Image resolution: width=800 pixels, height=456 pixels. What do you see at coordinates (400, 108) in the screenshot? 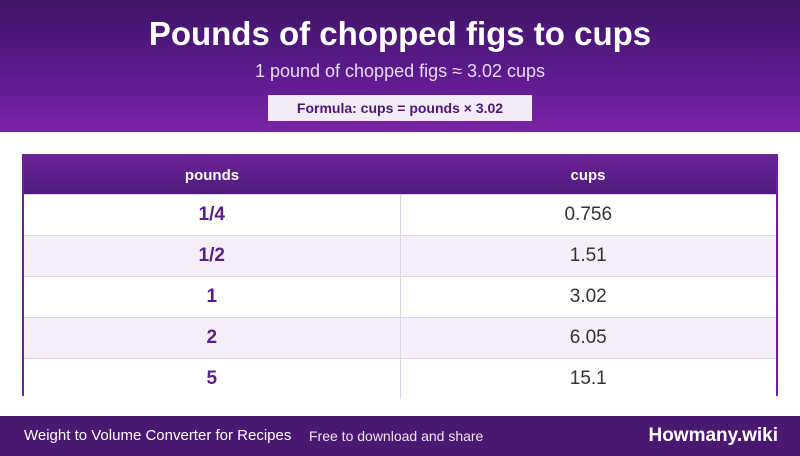
I see `formula-box: Formula: cups = pounds × 3.02` at bounding box center [400, 108].